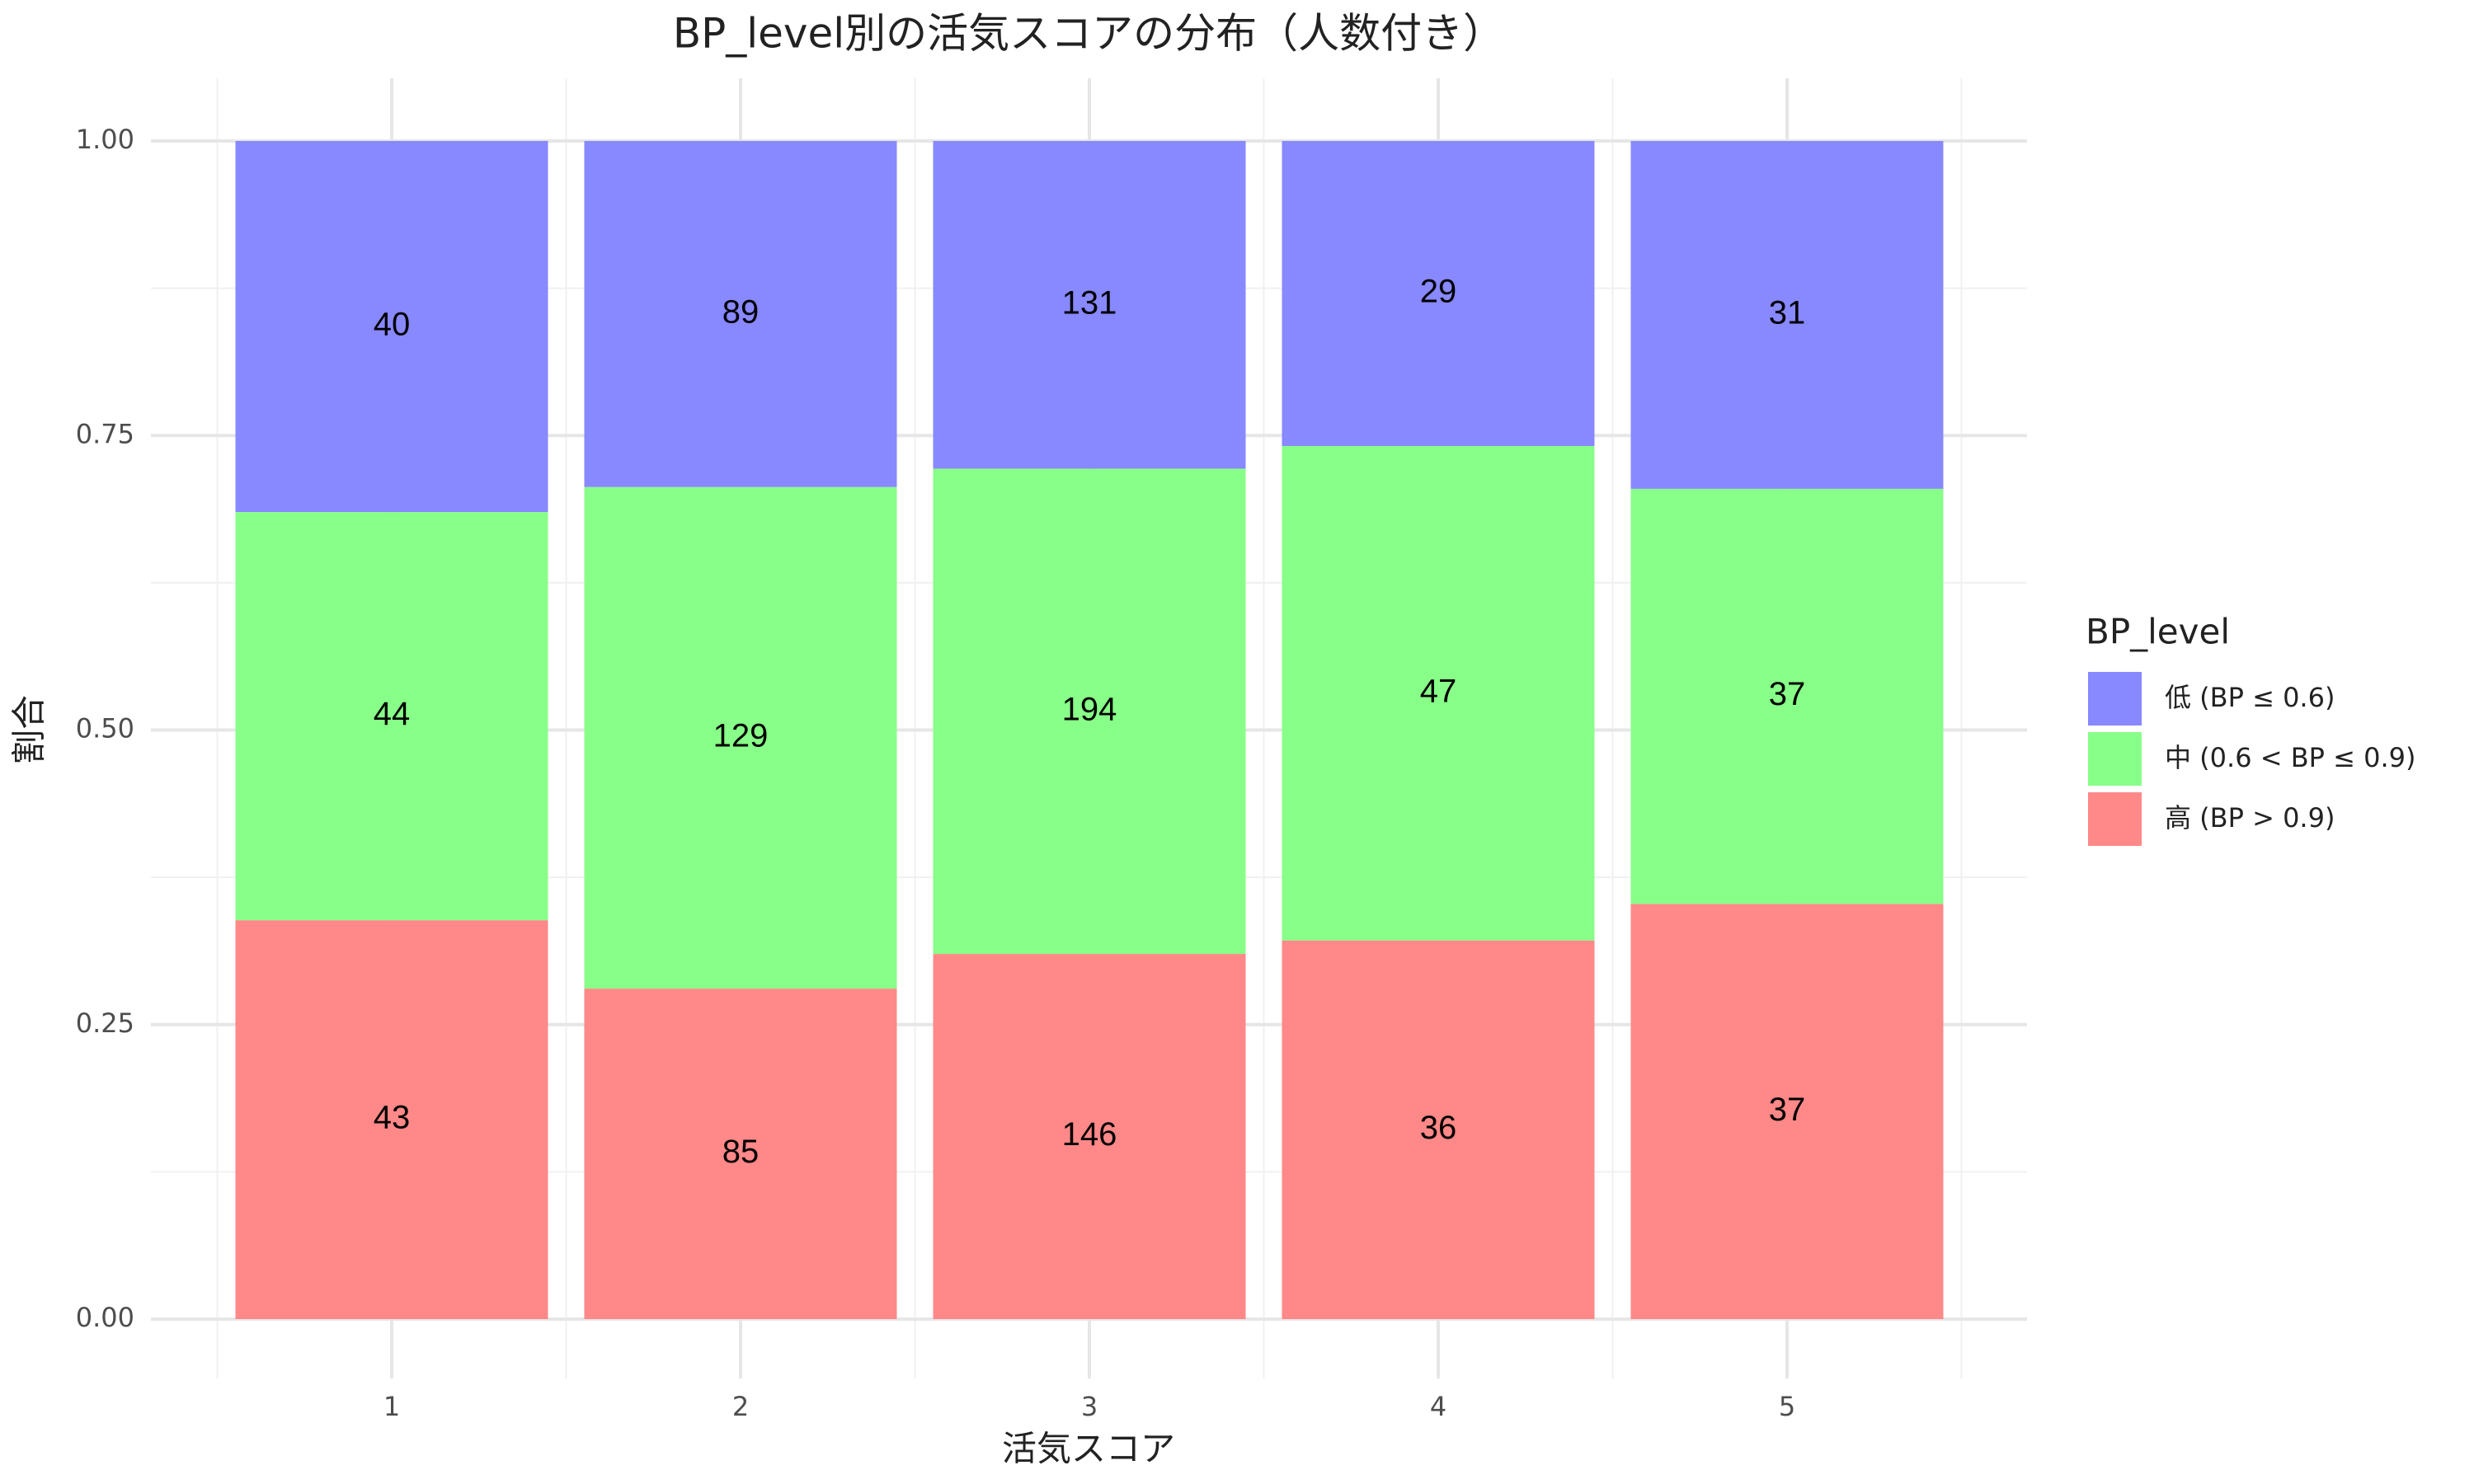  What do you see at coordinates (105, 1317) in the screenshot?
I see `y-tick-label: 0.00` at bounding box center [105, 1317].